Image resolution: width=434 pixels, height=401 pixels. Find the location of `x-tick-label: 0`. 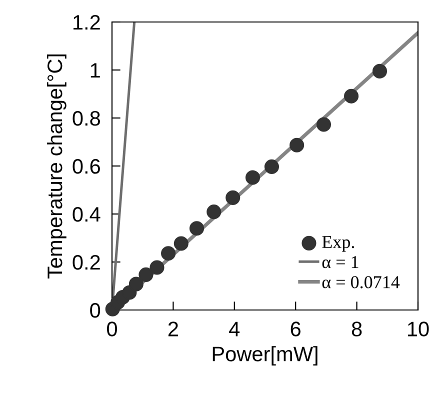

x-tick-label: 0 is located at coordinates (112, 329).